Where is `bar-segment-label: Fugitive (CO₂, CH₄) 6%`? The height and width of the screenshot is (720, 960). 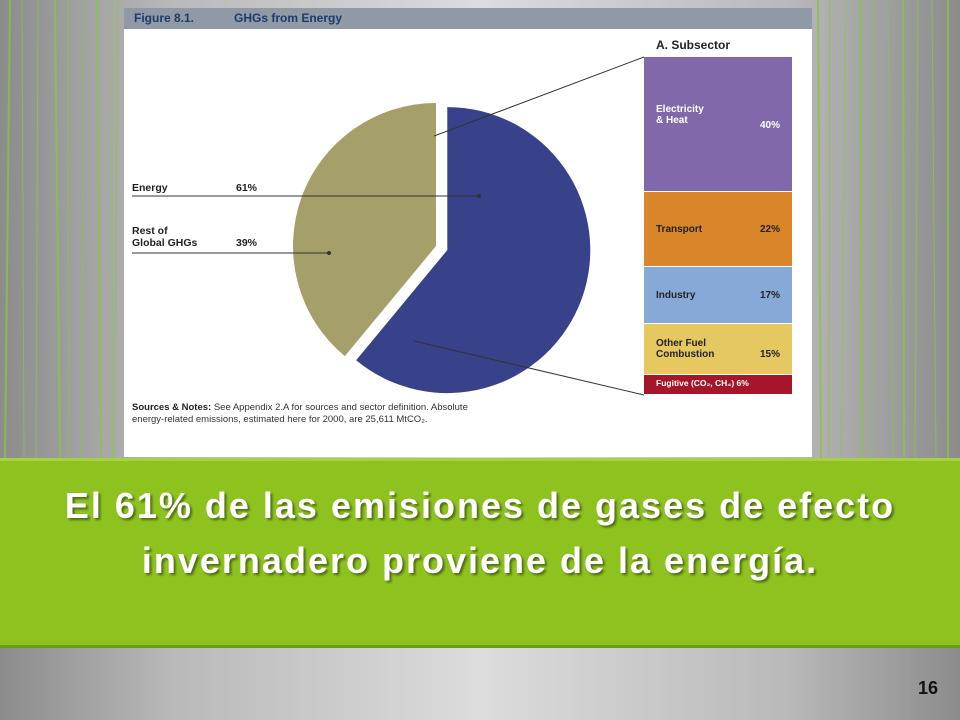
bar-segment-label: Fugitive (CO₂, CH₄) 6% is located at coordinates (702, 382).